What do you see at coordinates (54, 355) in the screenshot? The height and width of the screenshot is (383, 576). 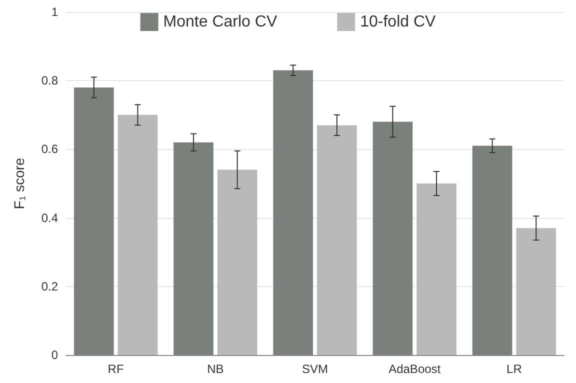 I see `y-tick-label: 0` at bounding box center [54, 355].